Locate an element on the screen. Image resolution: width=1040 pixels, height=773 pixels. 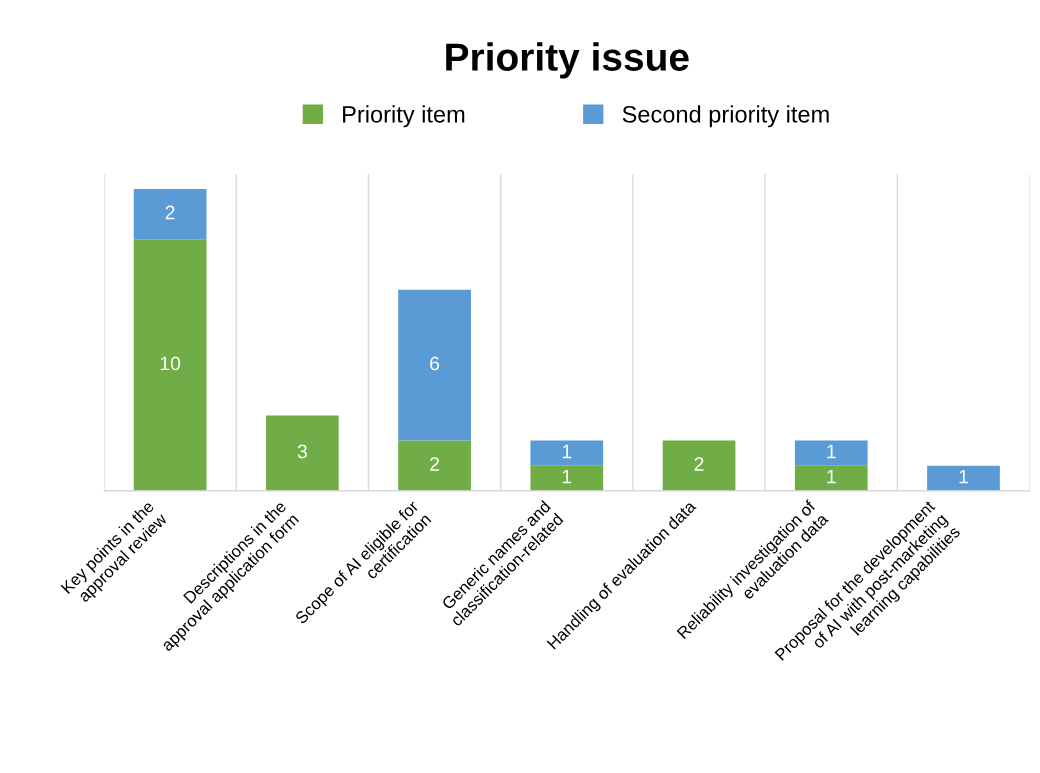
data-label: 10 is located at coordinates (170, 363).